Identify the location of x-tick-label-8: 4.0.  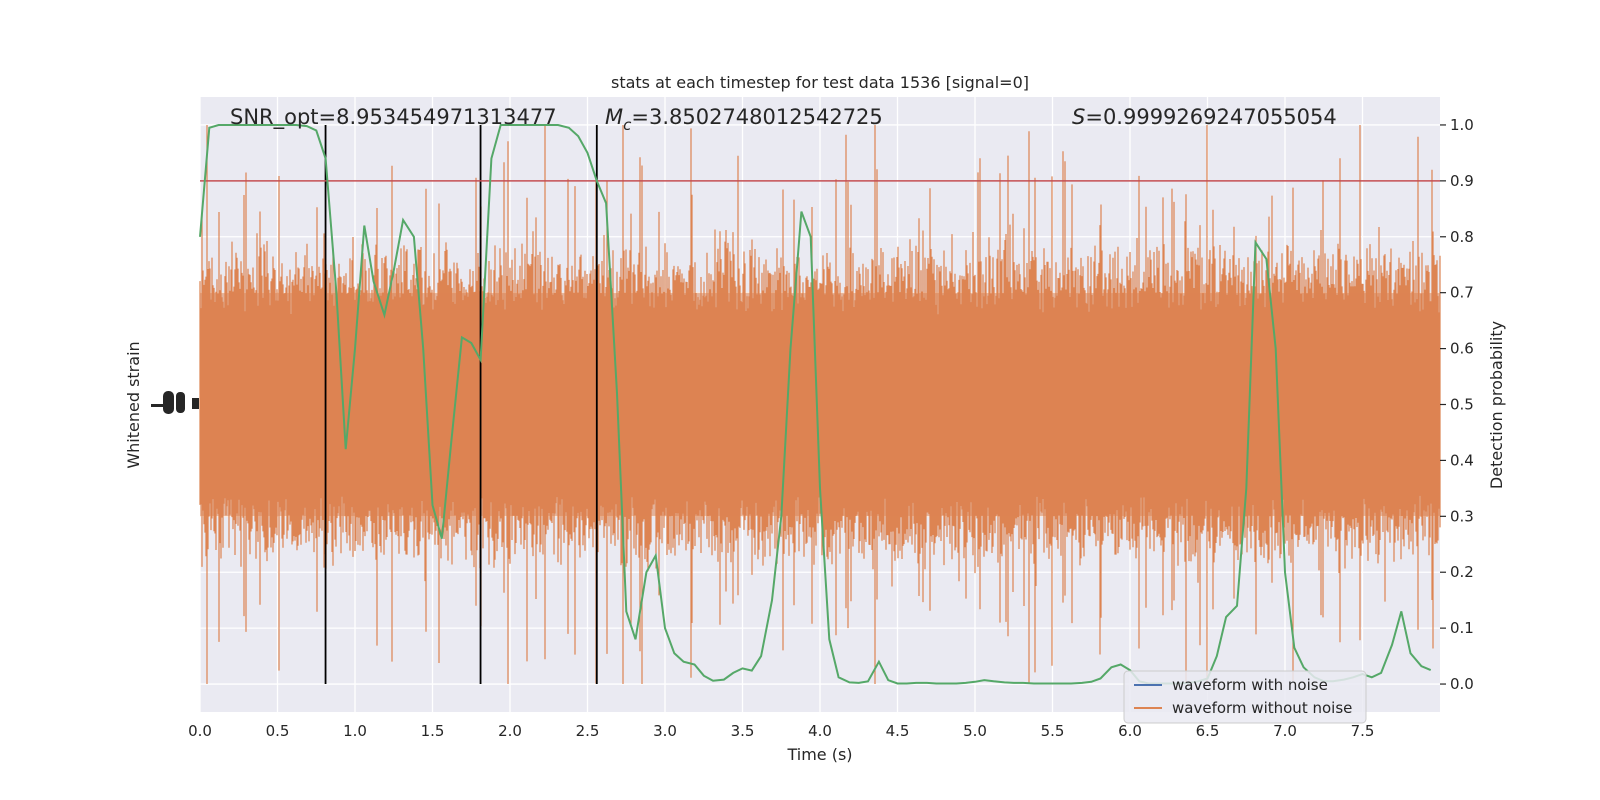
(820, 731).